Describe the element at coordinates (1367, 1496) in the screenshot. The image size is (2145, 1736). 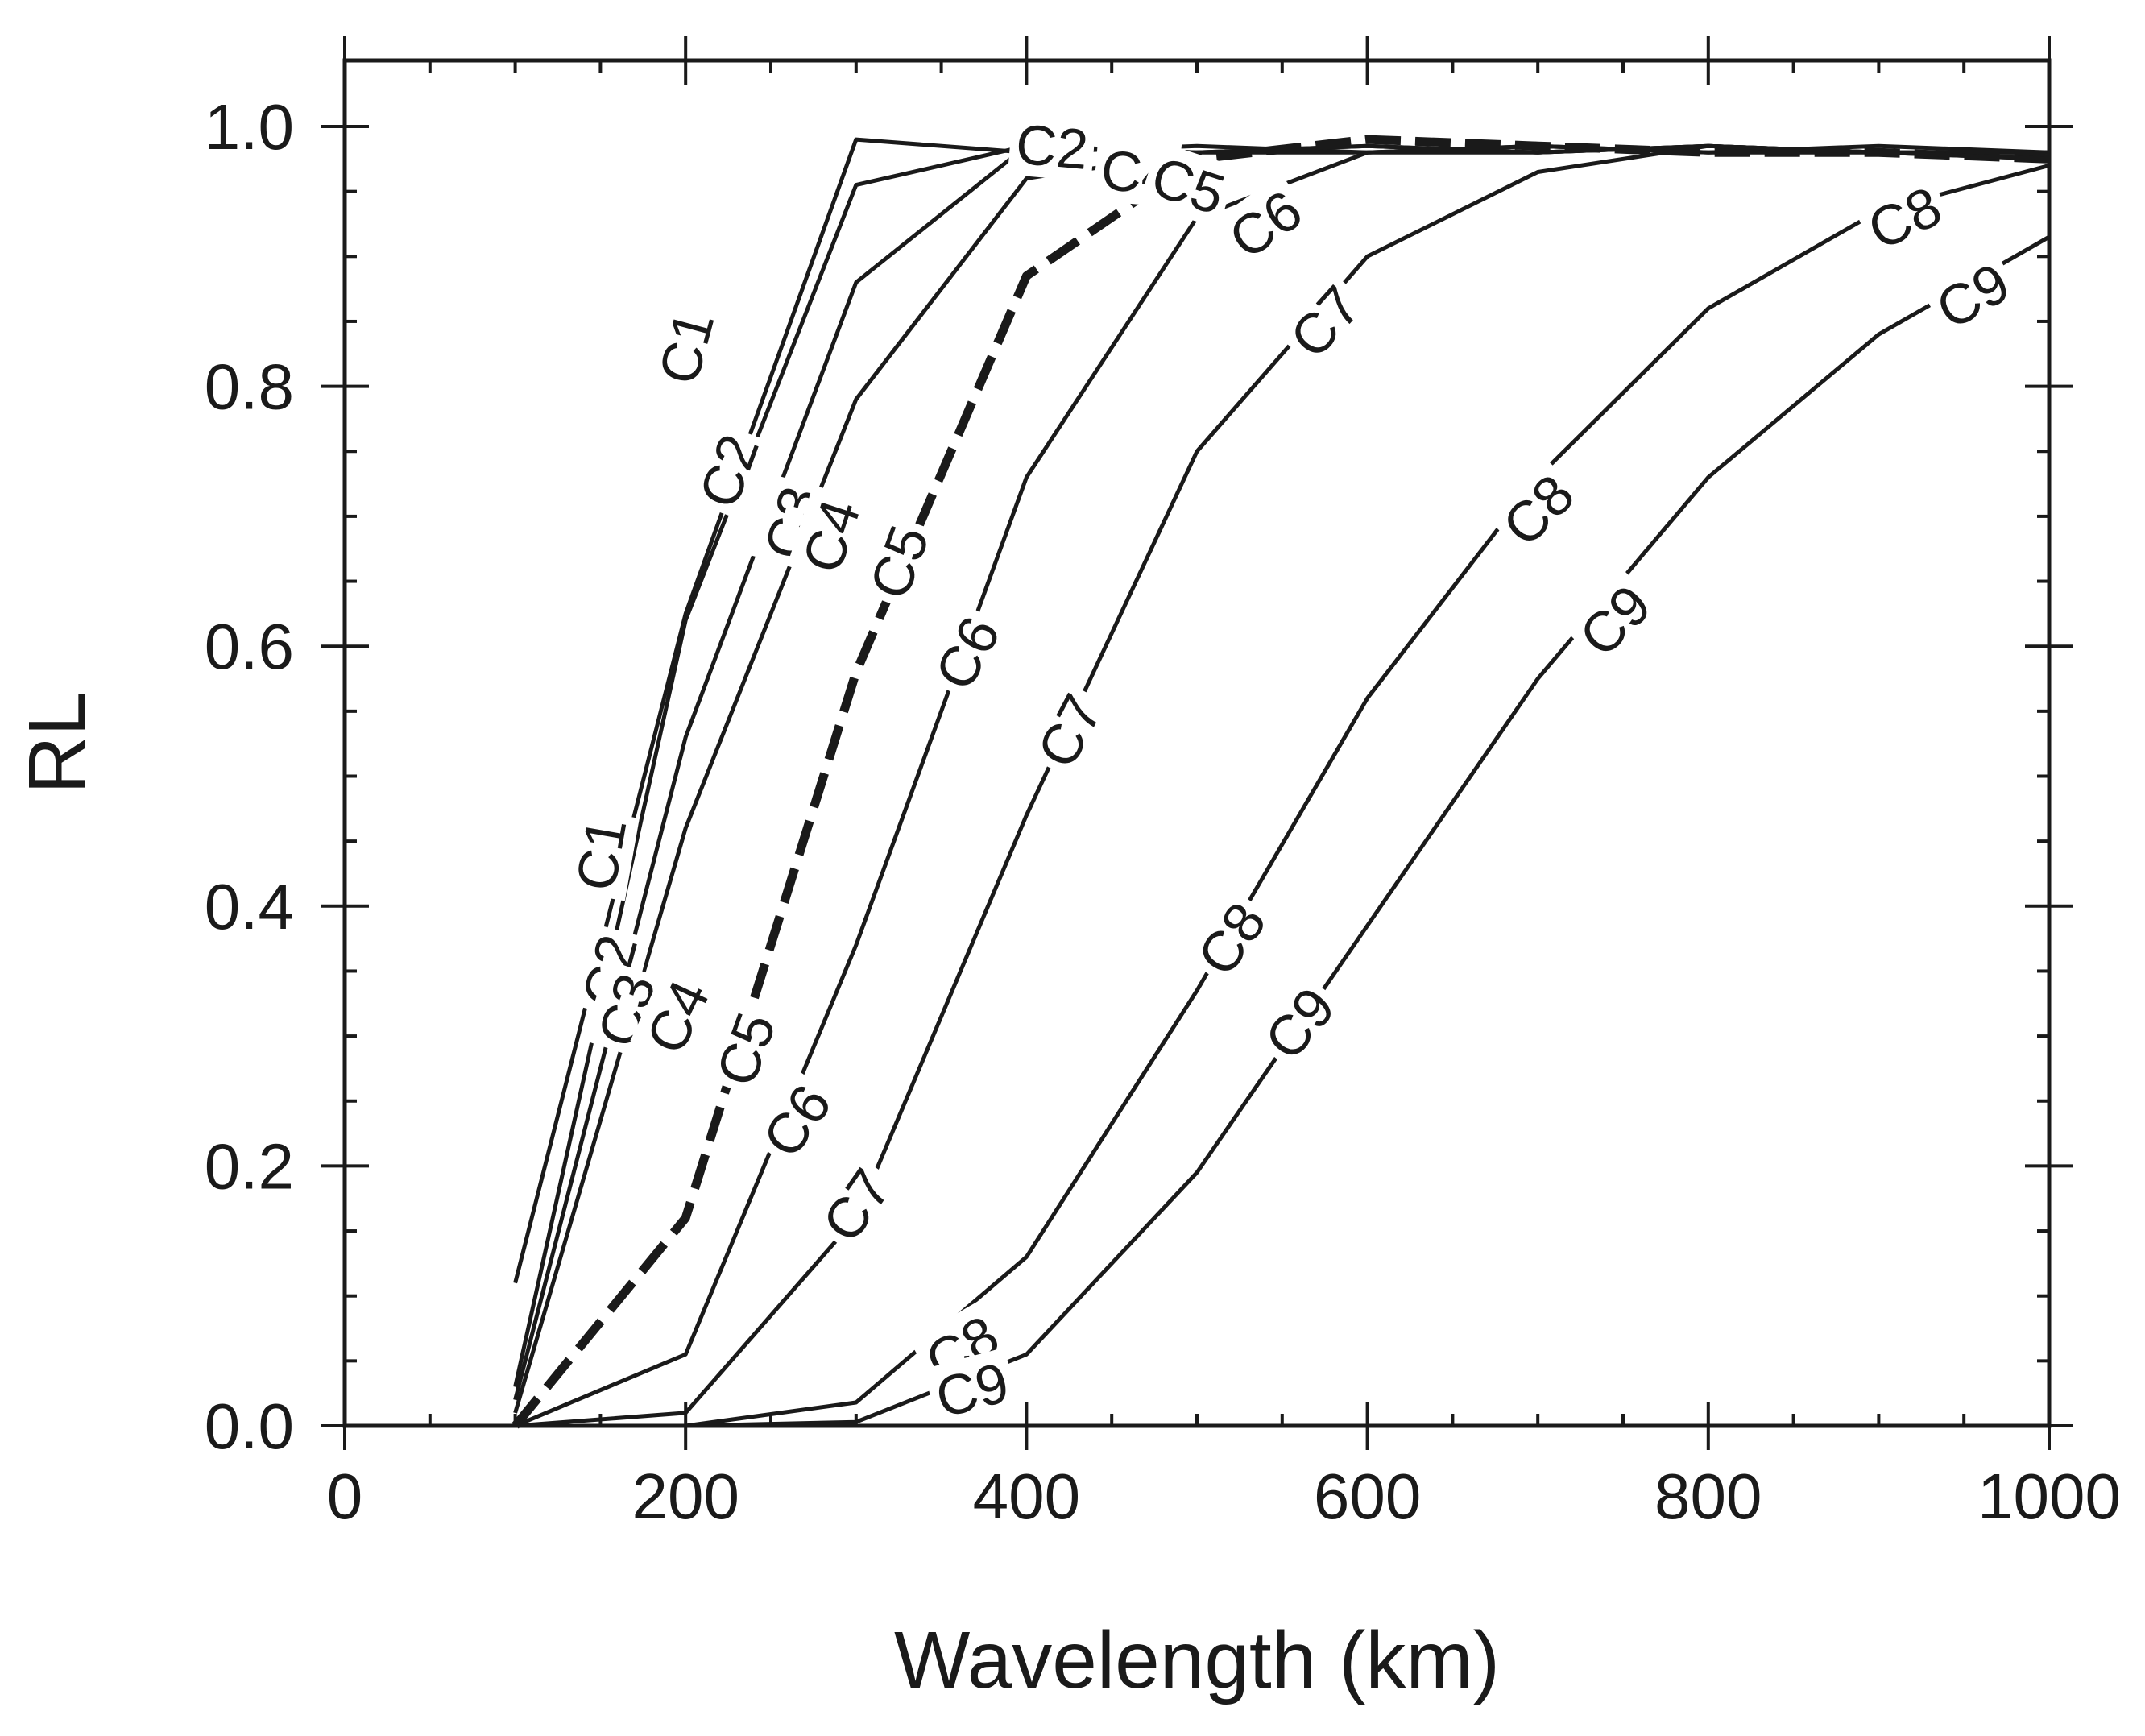
I see `x-tick-label: 600` at that location.